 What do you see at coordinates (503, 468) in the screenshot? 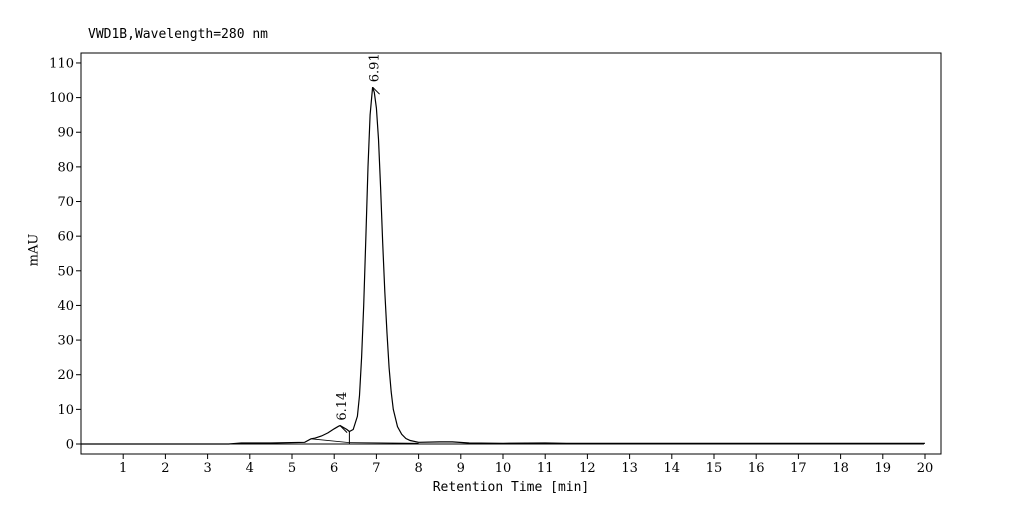
I see `x-tick-label: 10` at bounding box center [503, 468].